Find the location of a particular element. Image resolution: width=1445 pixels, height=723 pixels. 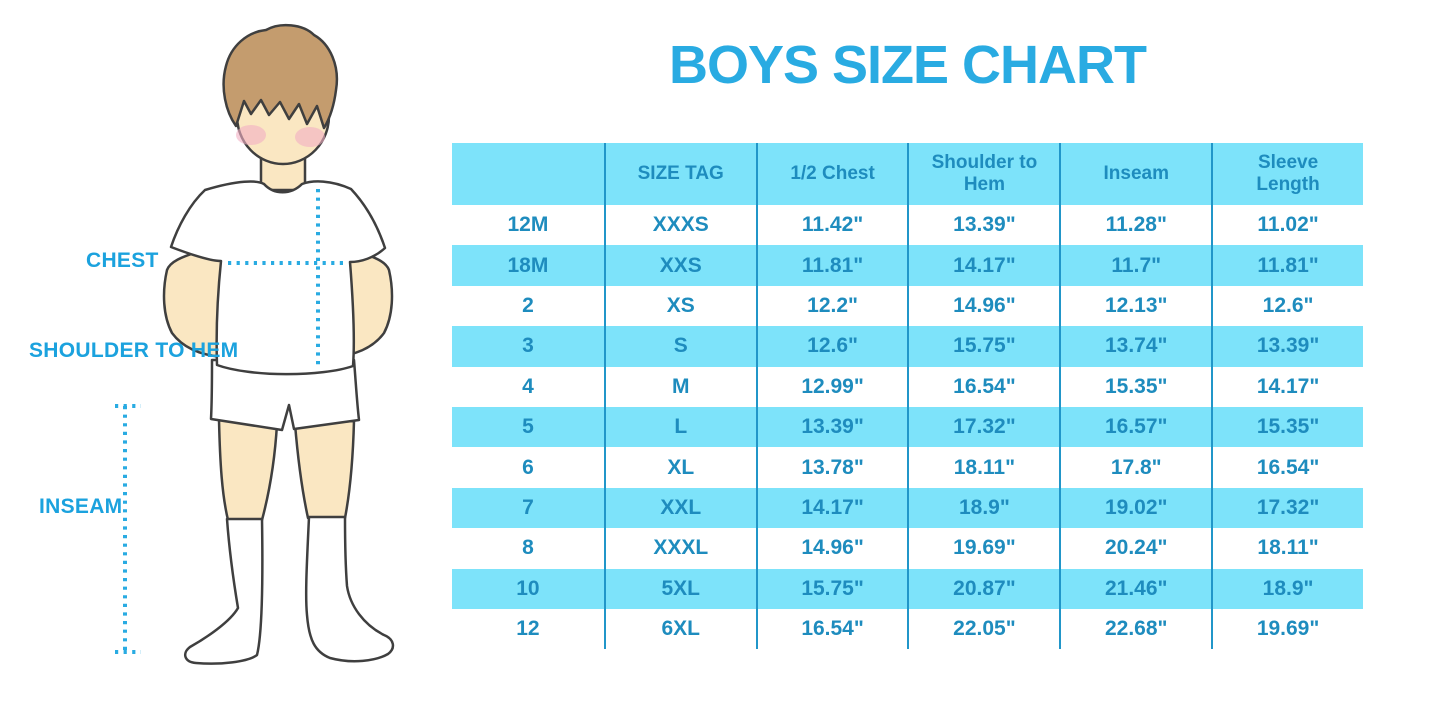

boy-left-sock is located at coordinates (223, 591).